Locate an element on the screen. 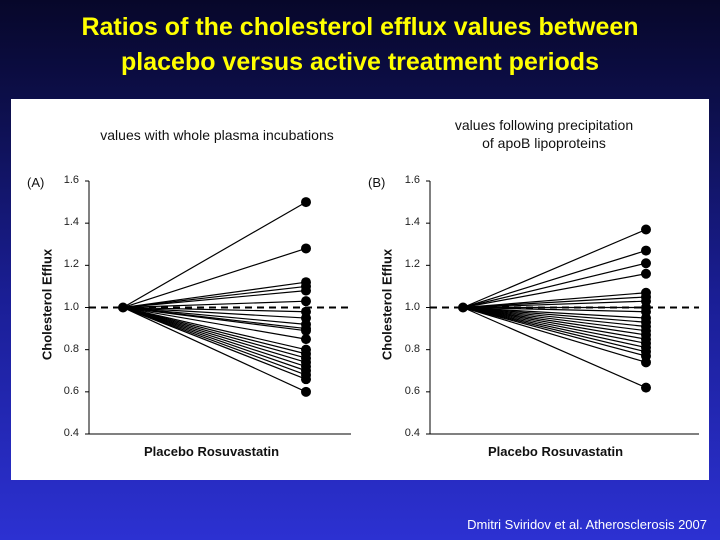 Image resolution: width=720 pixels, height=540 pixels. panel-a-y-tick-label: 1.6 is located at coordinates (71, 180).